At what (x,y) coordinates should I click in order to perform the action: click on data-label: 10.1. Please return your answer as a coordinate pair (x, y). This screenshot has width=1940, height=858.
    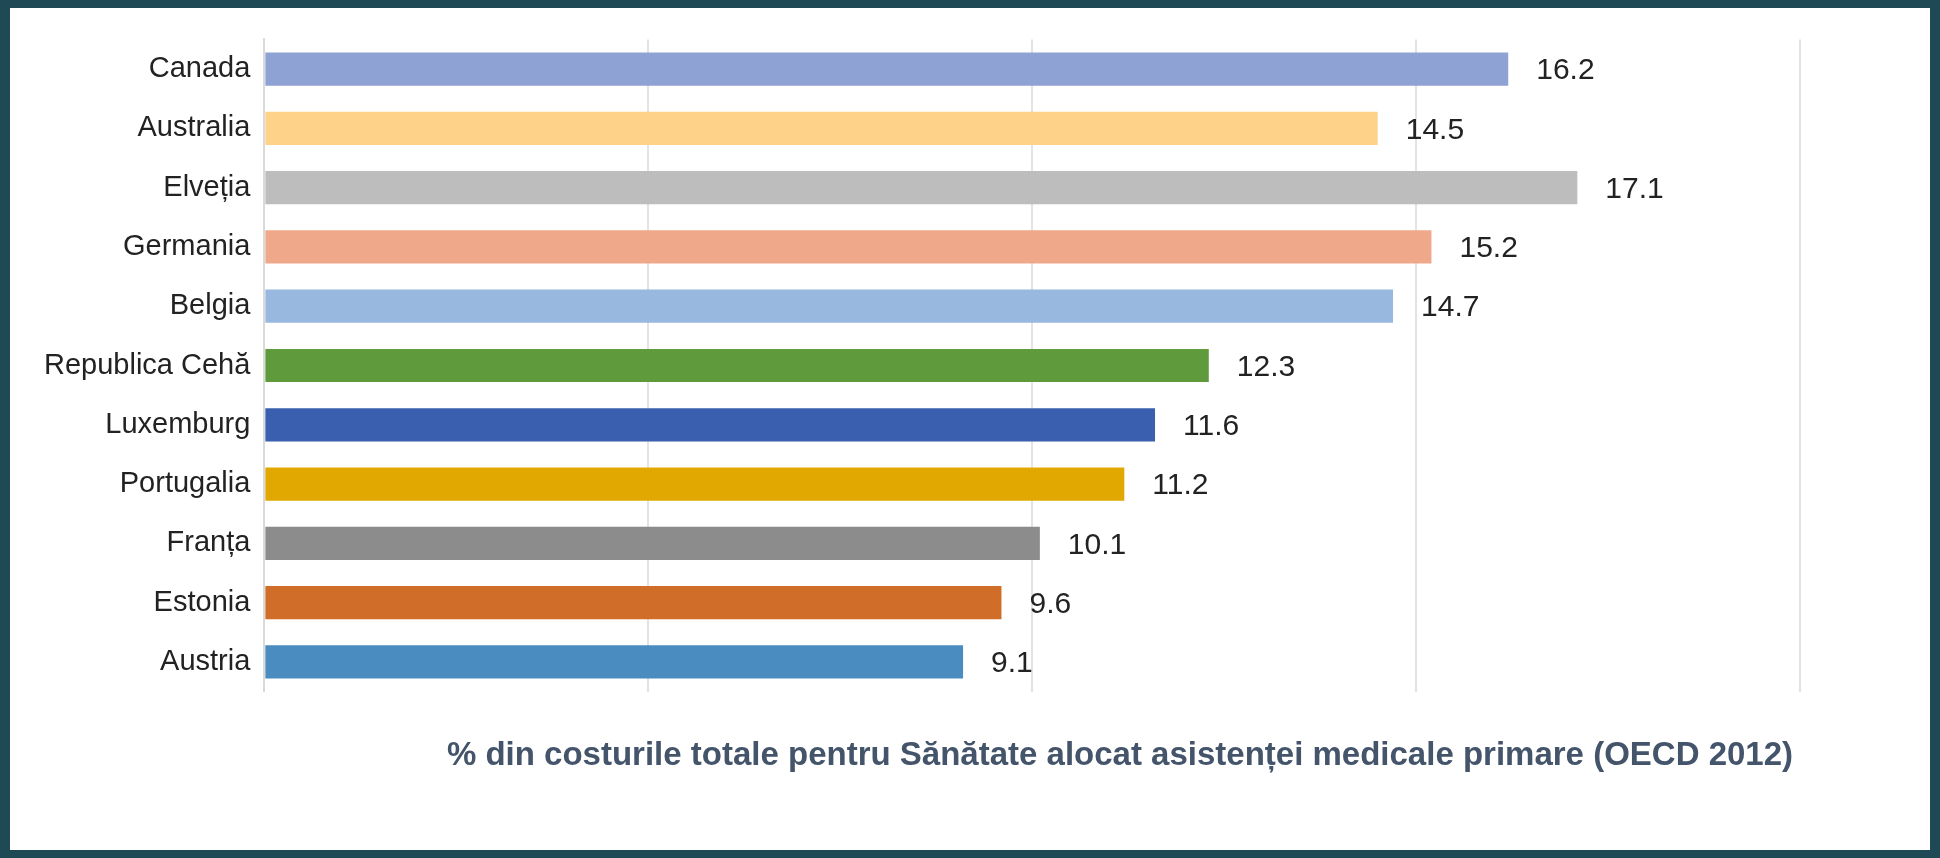
    Looking at the image, I should click on (1097, 543).